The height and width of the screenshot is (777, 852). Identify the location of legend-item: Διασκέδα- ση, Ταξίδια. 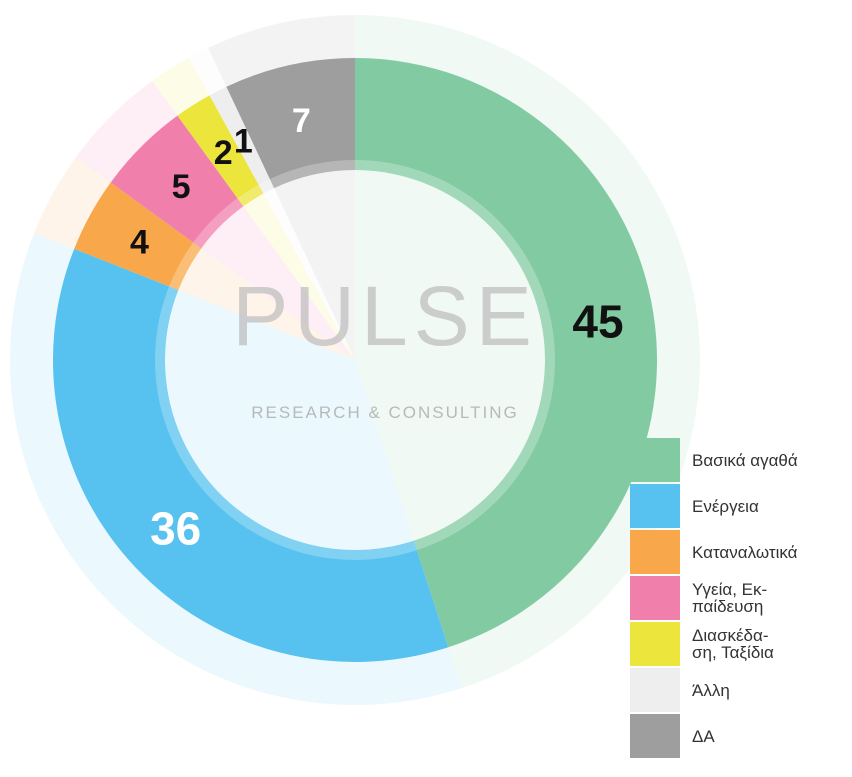
(714, 644).